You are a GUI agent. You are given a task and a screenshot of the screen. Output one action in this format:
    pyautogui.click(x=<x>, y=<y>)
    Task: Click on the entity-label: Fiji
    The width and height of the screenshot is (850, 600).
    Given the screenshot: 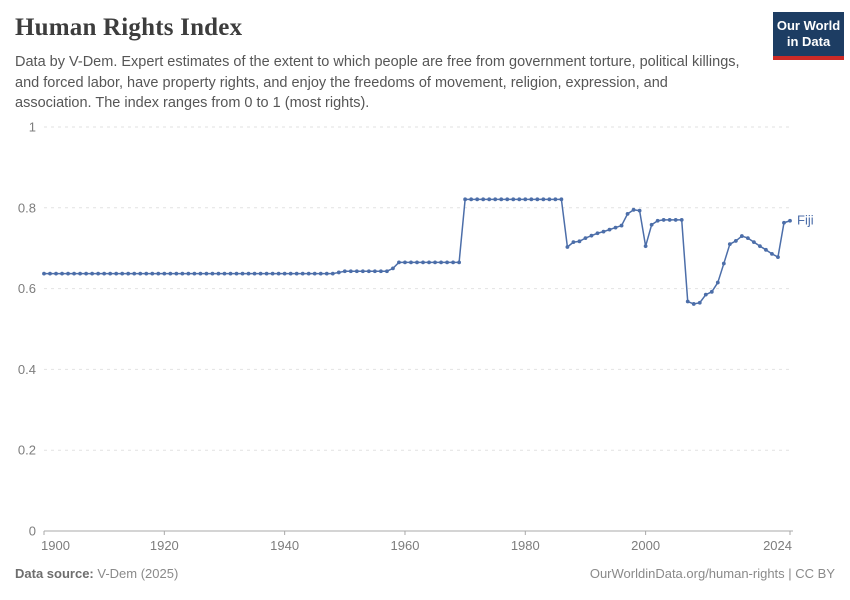 What is the action you would take?
    pyautogui.click(x=805, y=220)
    